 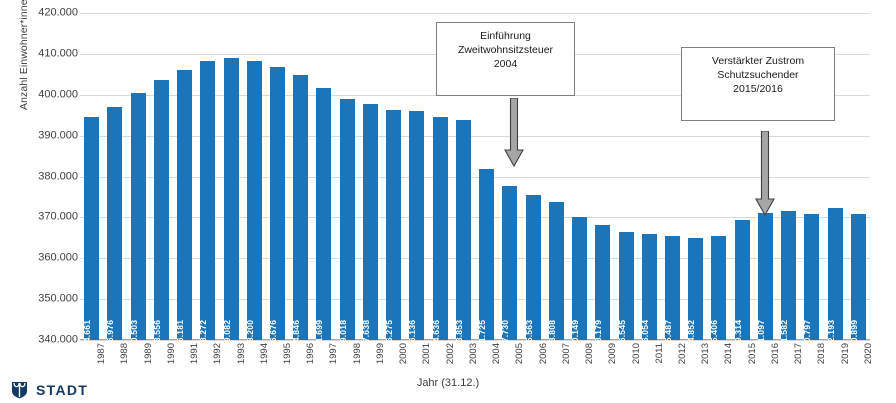 What do you see at coordinates (728, 354) in the screenshot?
I see `x-axis-tick-label: 2014` at bounding box center [728, 354].